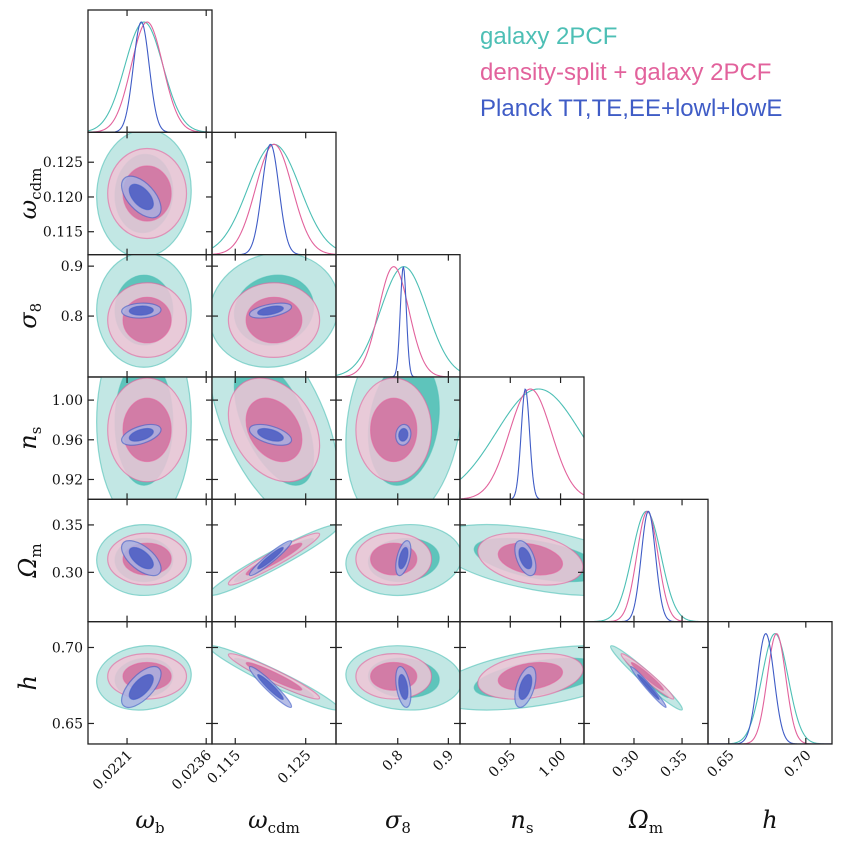 The width and height of the screenshot is (844, 845). What do you see at coordinates (36, 550) in the screenshot?
I see `axis-subscript: m` at bounding box center [36, 550].